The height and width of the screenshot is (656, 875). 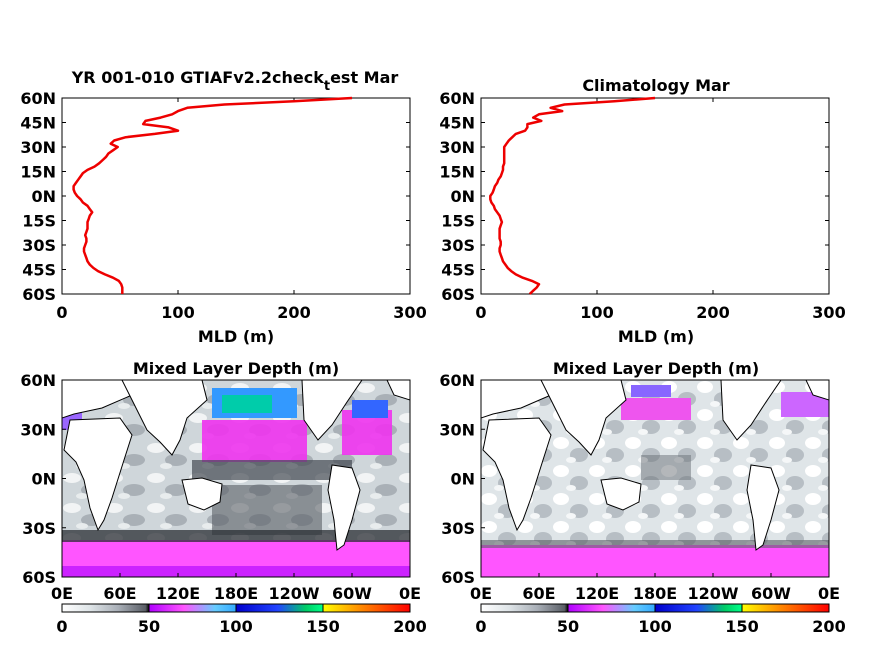 I want to click on mld-peak-north-pacific, so click(x=247, y=404).